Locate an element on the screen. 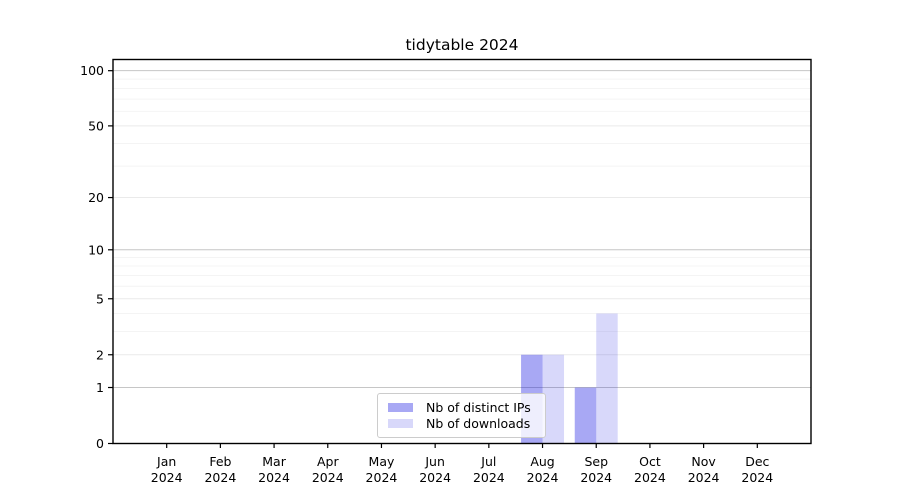 This screenshot has height=500, width=900. x-tick-label-month: Dec is located at coordinates (757, 461).